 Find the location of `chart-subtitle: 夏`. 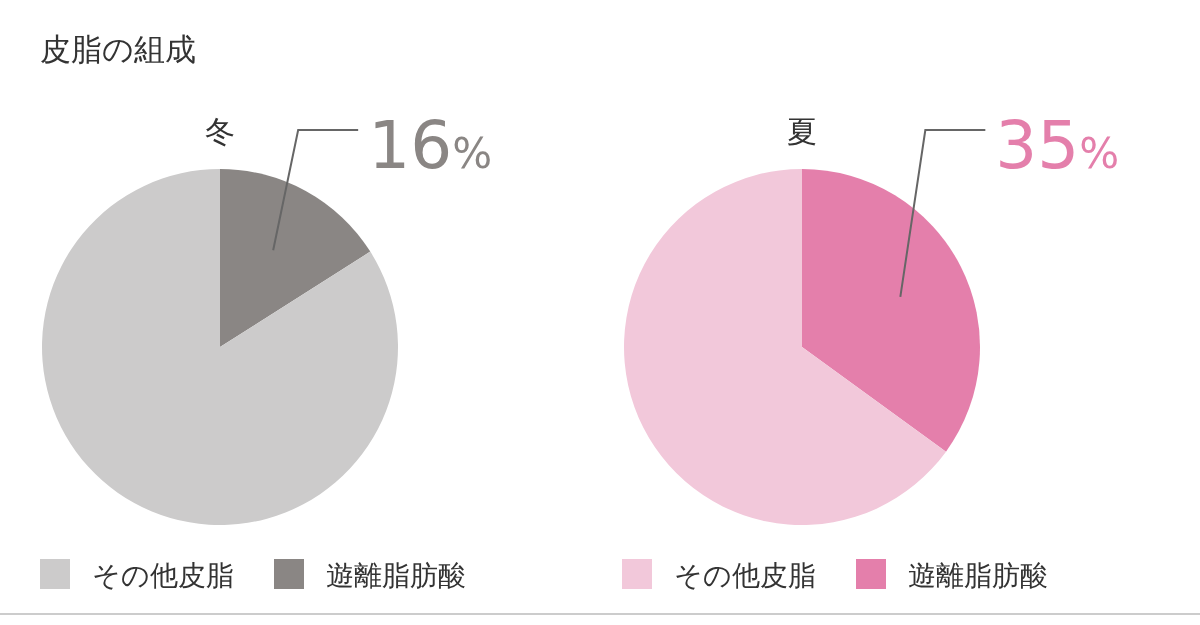

chart-subtitle: 夏 is located at coordinates (802, 131).